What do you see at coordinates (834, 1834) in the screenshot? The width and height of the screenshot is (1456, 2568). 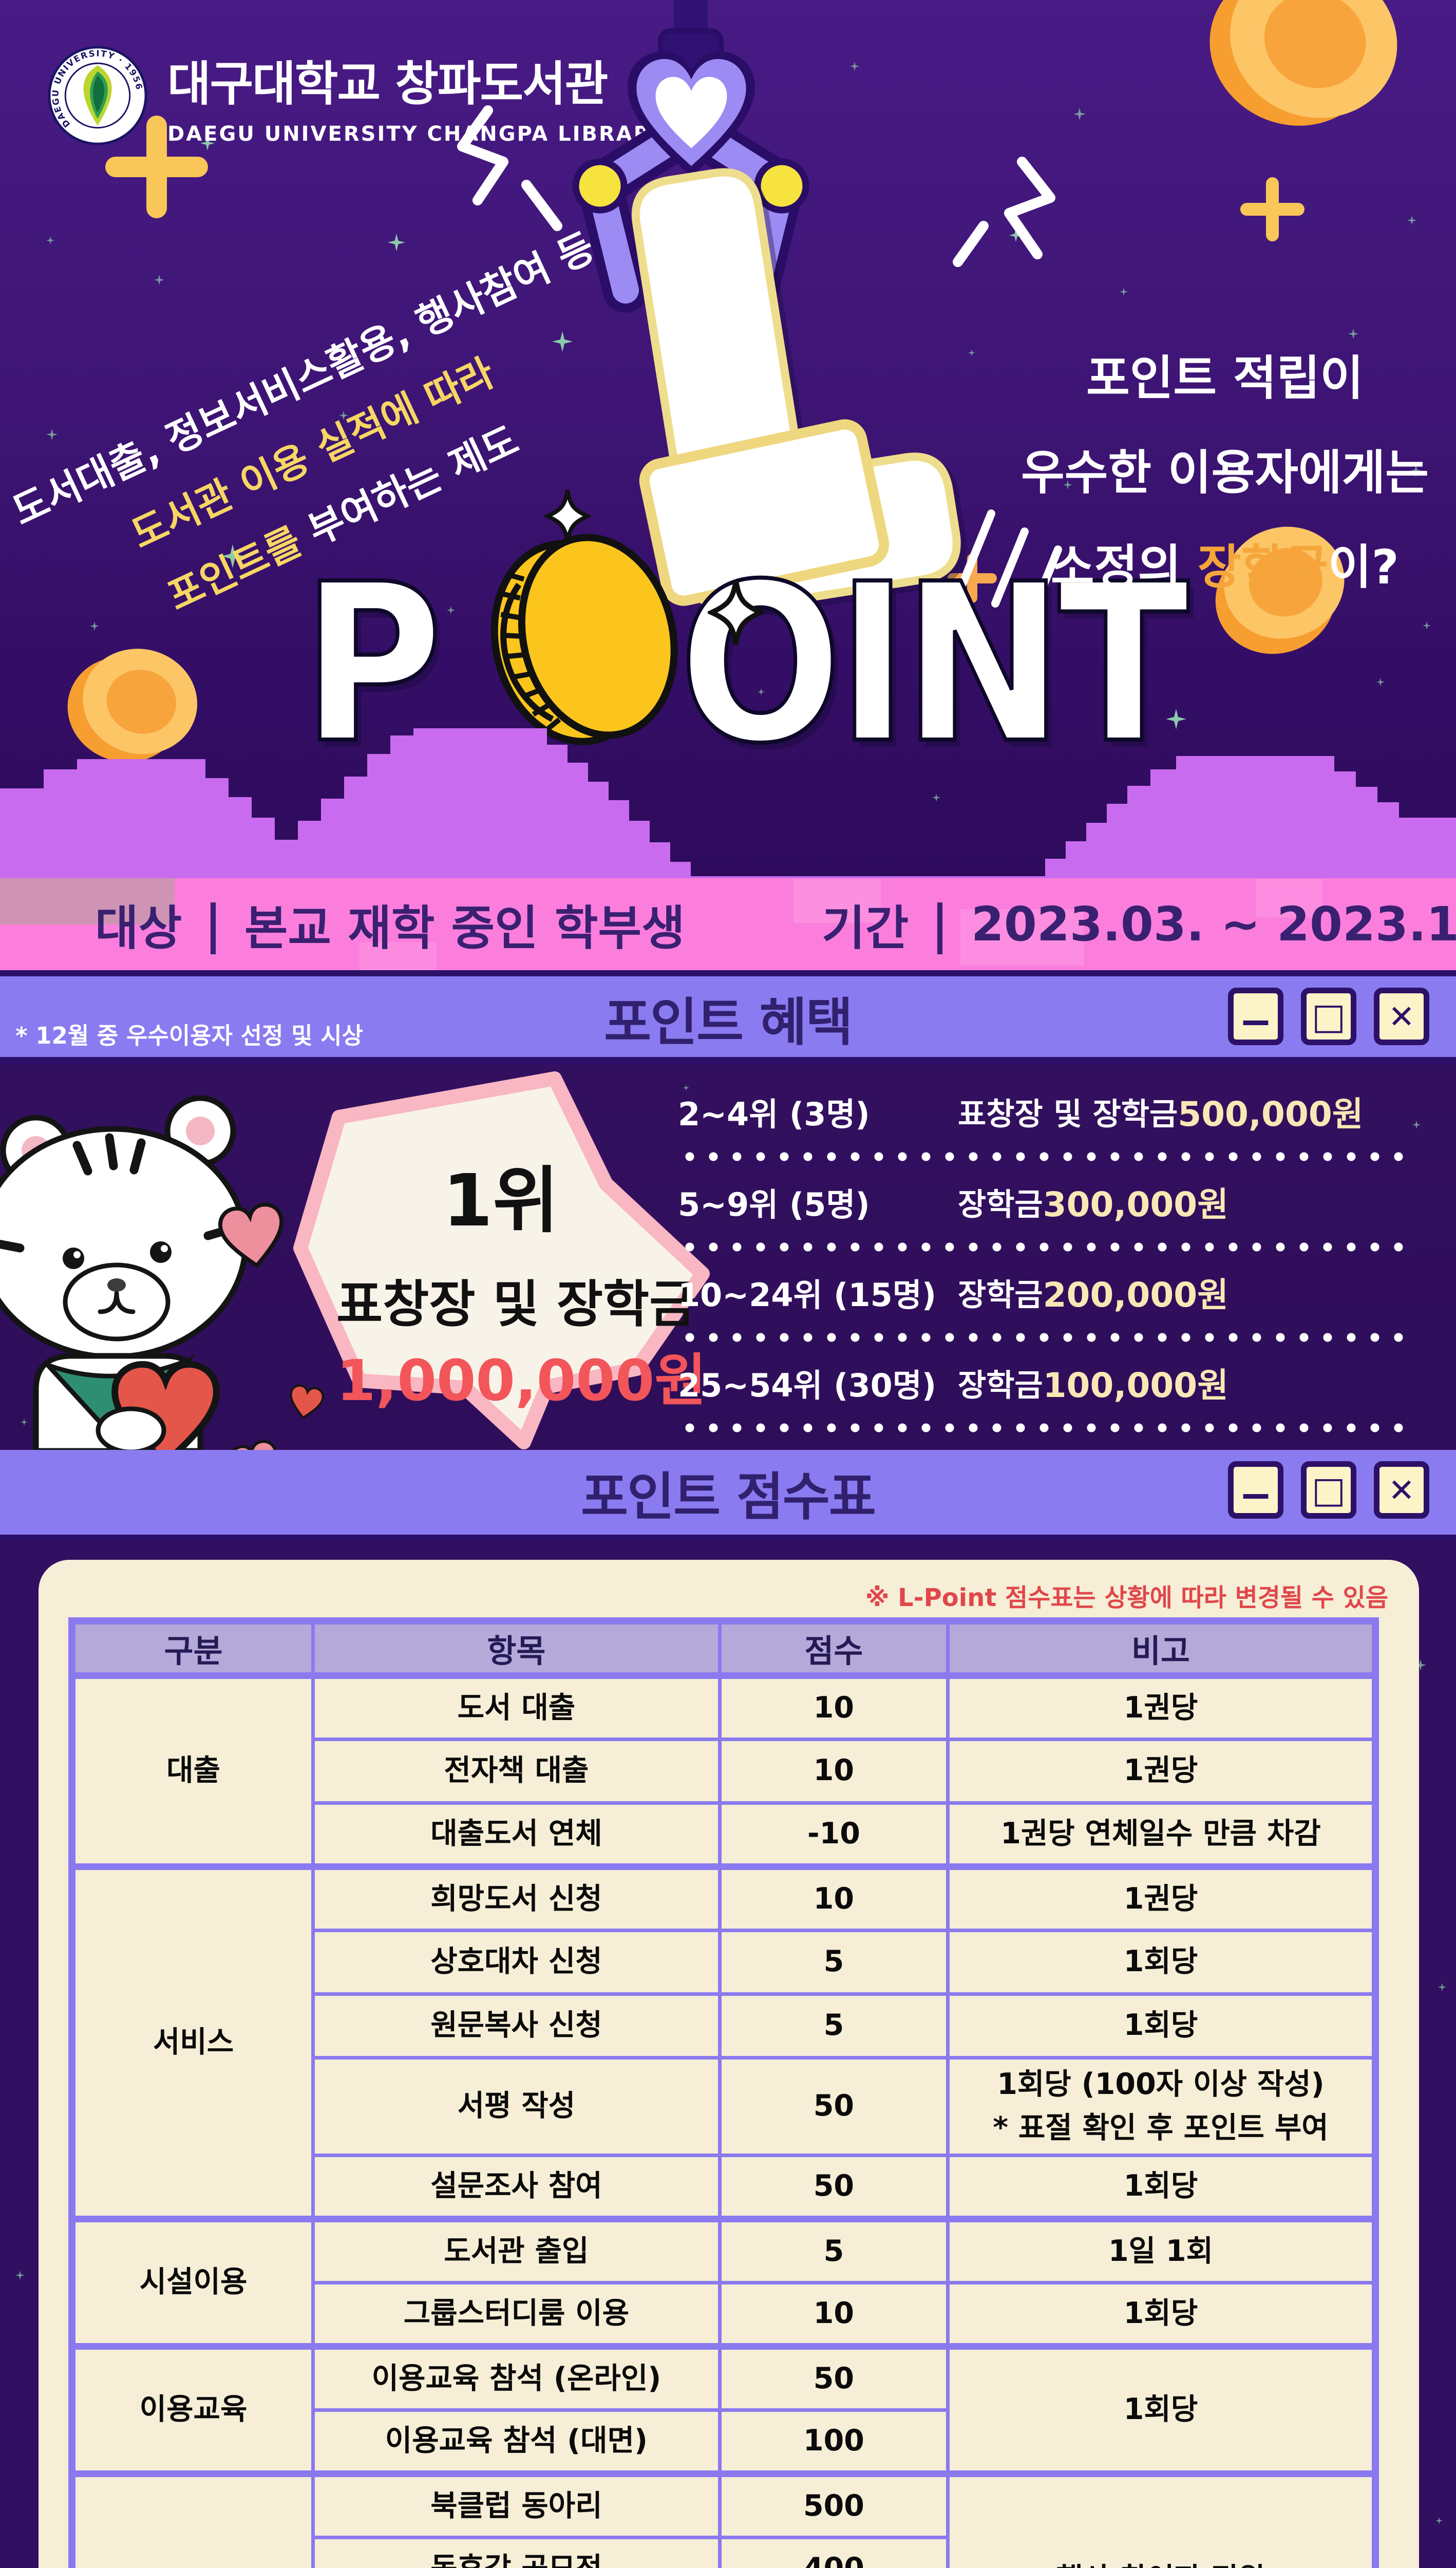 I see `table-score-cell: -10` at bounding box center [834, 1834].